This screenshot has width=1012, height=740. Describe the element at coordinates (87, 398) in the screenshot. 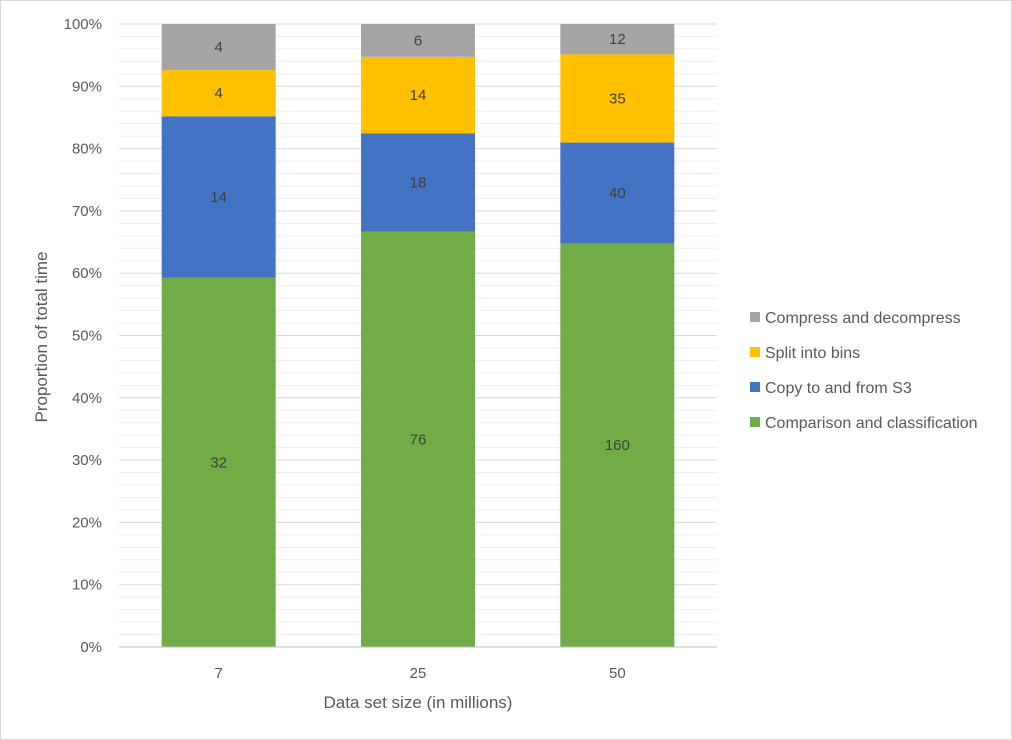

I see `y-tick-label: 40%` at that location.